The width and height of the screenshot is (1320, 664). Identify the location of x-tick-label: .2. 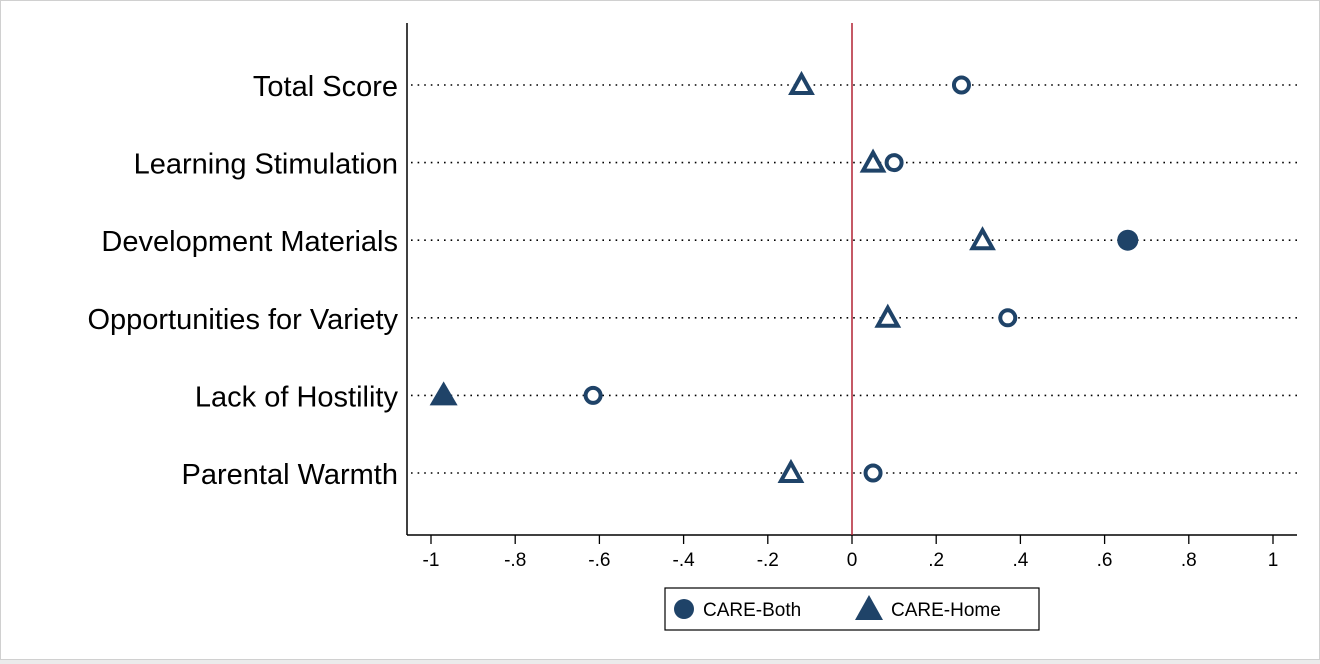
(936, 560).